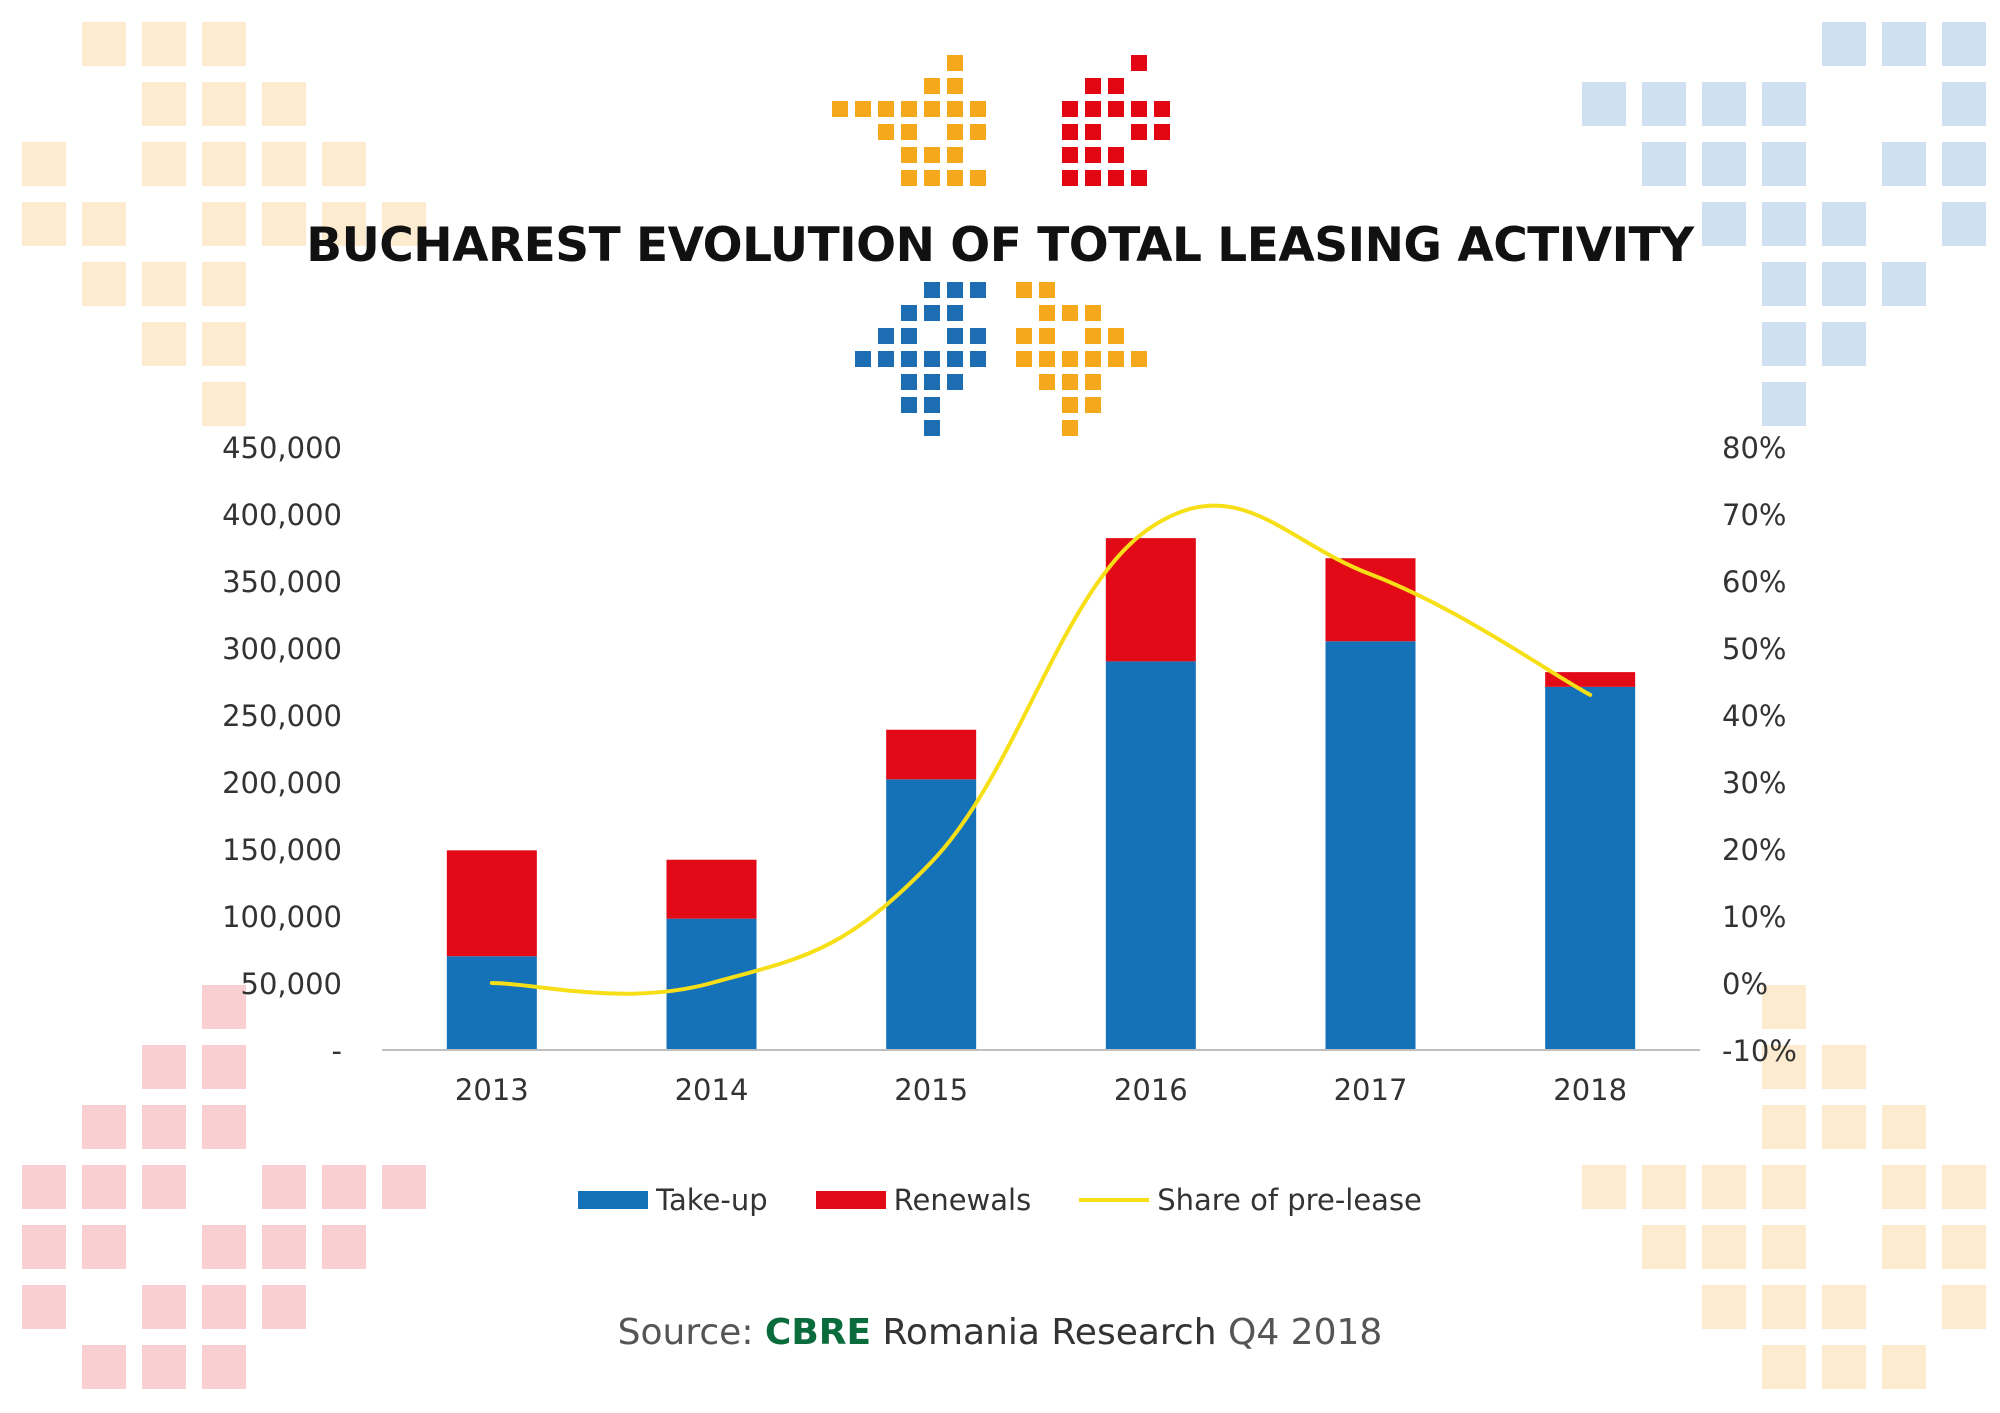 This screenshot has height=1413, width=2000. I want to click on legend-item-prelease: Share of pre-lease, so click(1250, 1200).